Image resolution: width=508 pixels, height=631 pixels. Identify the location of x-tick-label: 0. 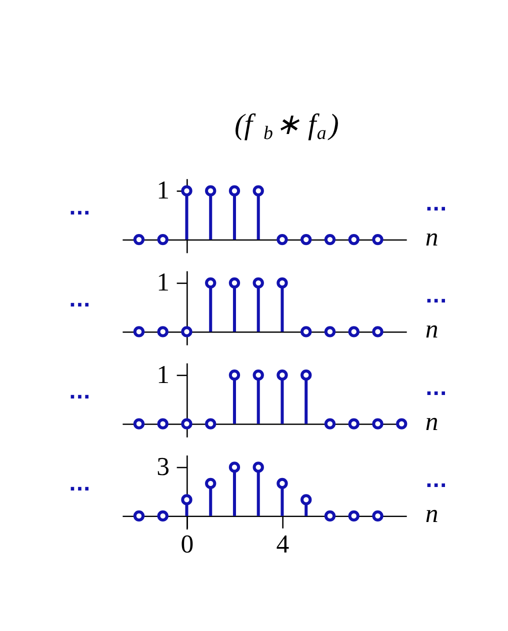
(187, 544).